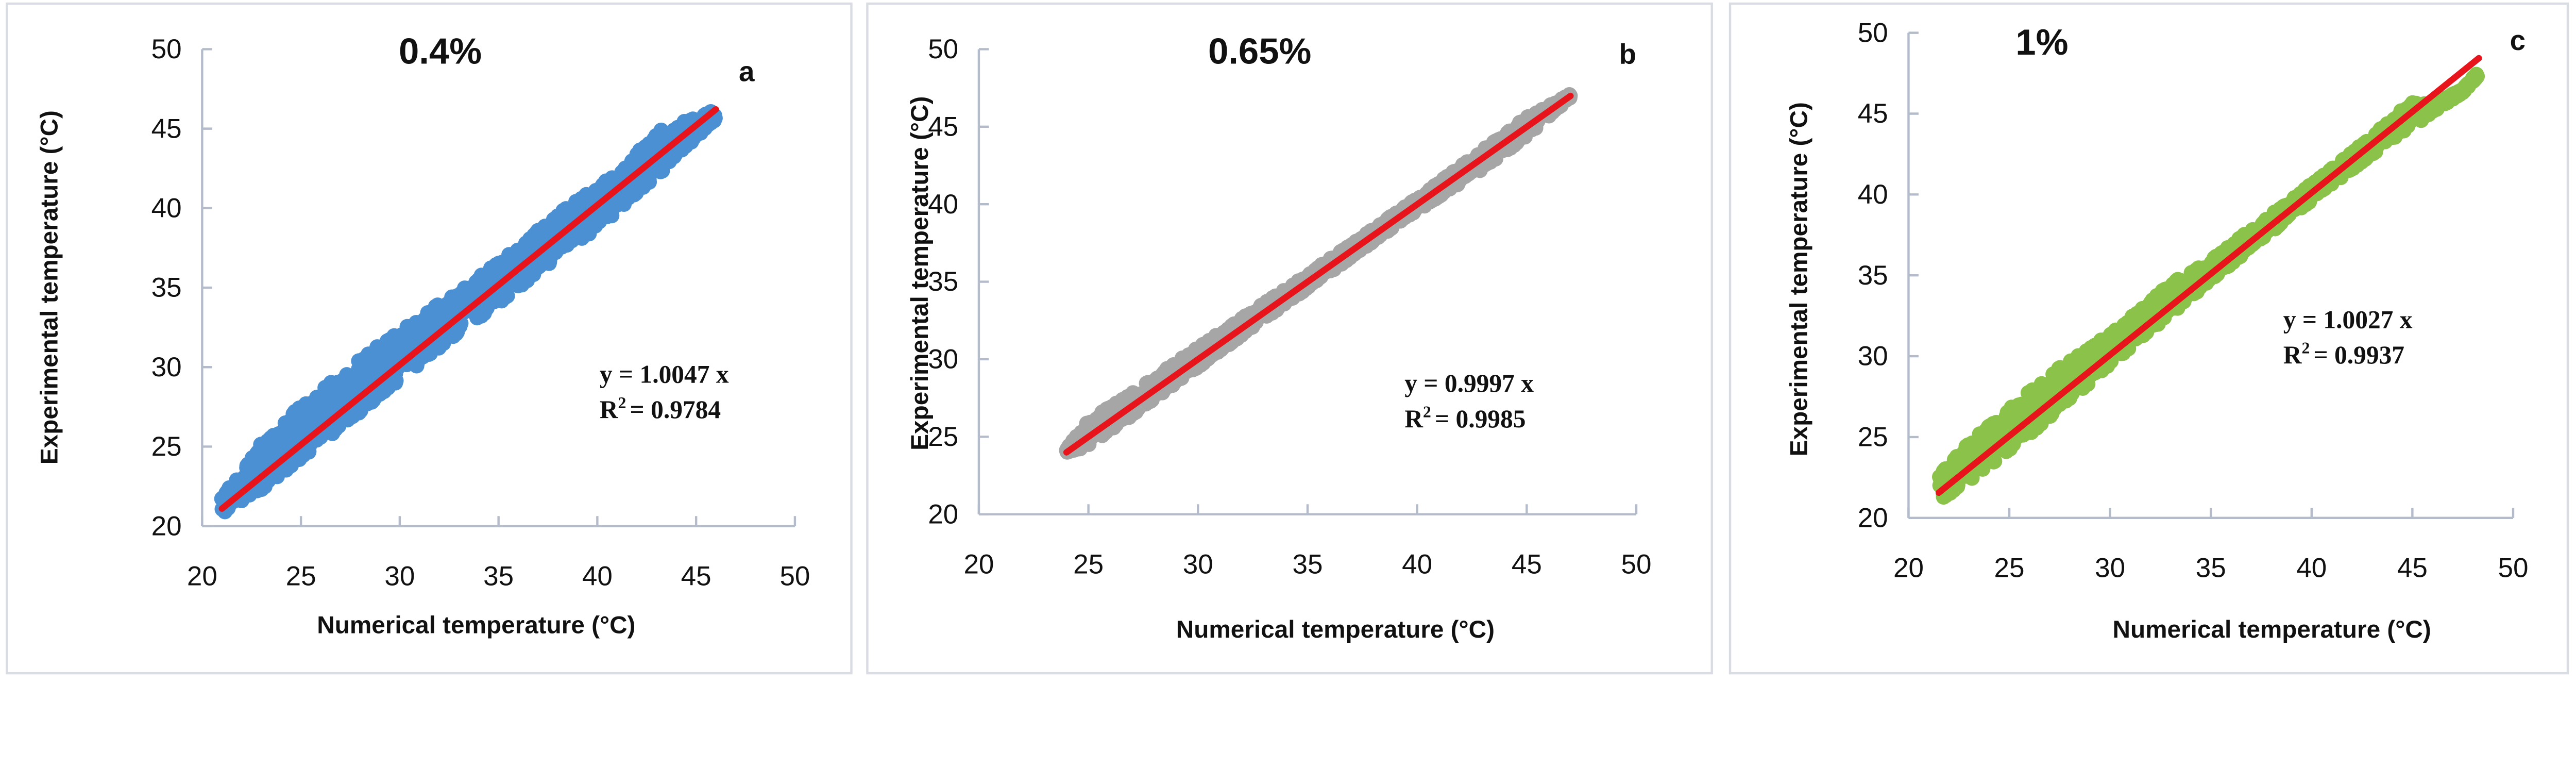 The image size is (2576, 767). Describe the element at coordinates (2041, 42) in the screenshot. I see `chart-title: 1%` at that location.